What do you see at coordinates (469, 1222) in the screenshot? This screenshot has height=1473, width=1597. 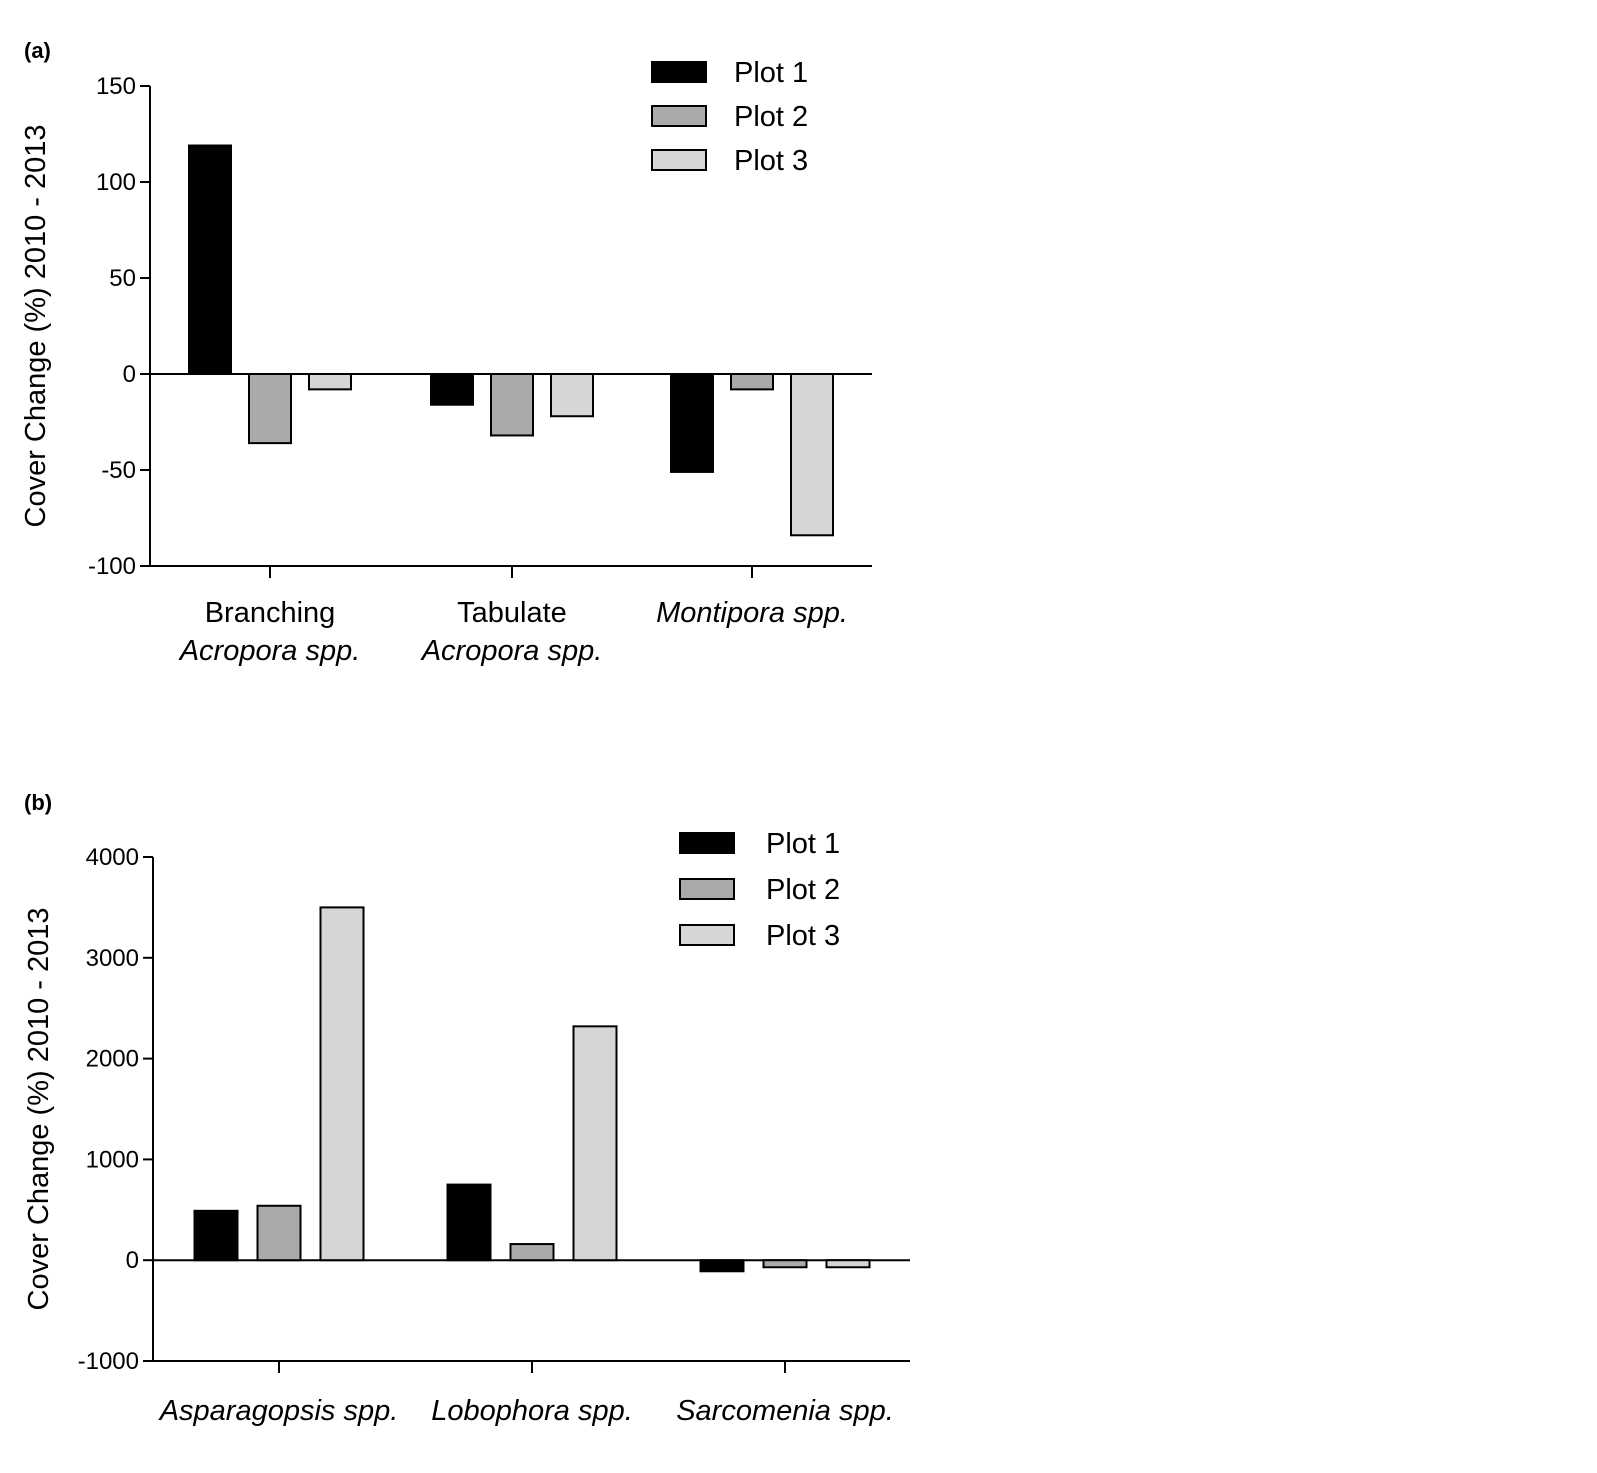 I see `p2-bar-plot1-cat2` at bounding box center [469, 1222].